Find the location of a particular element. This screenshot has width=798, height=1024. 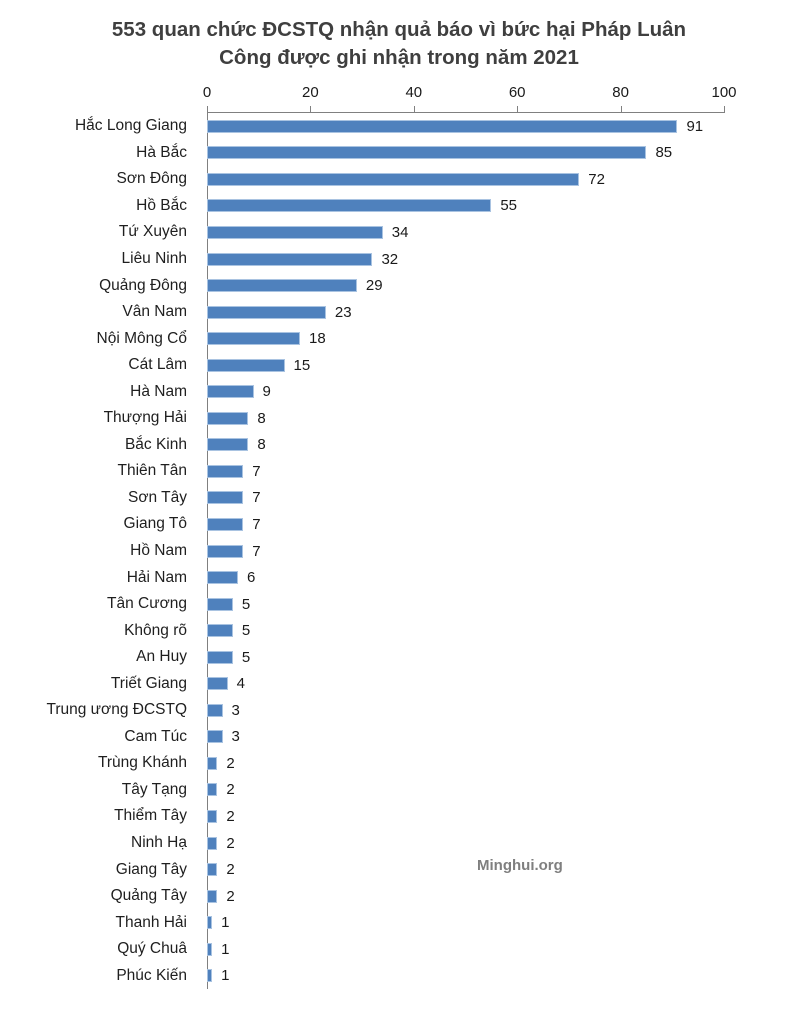

chart-row: Bắc Kinh 8 is located at coordinates (399, 445).